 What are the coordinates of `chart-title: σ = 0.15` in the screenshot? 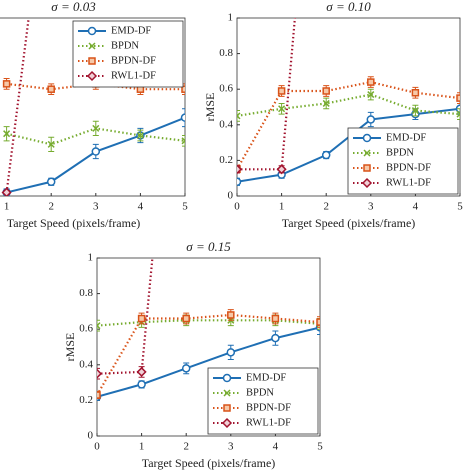 It's located at (208, 246).